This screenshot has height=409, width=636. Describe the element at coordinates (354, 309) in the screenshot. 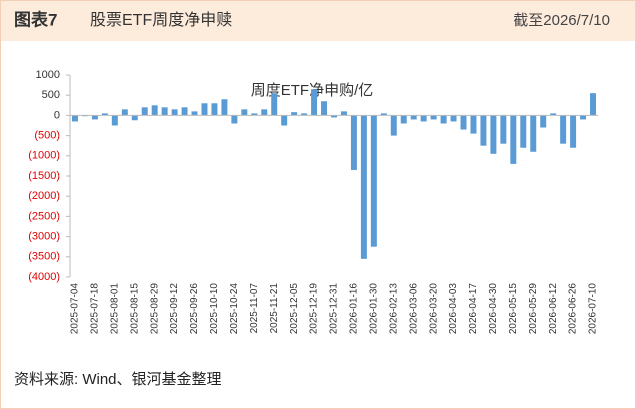

I see `x-tick-label: 2026-01-16` at that location.